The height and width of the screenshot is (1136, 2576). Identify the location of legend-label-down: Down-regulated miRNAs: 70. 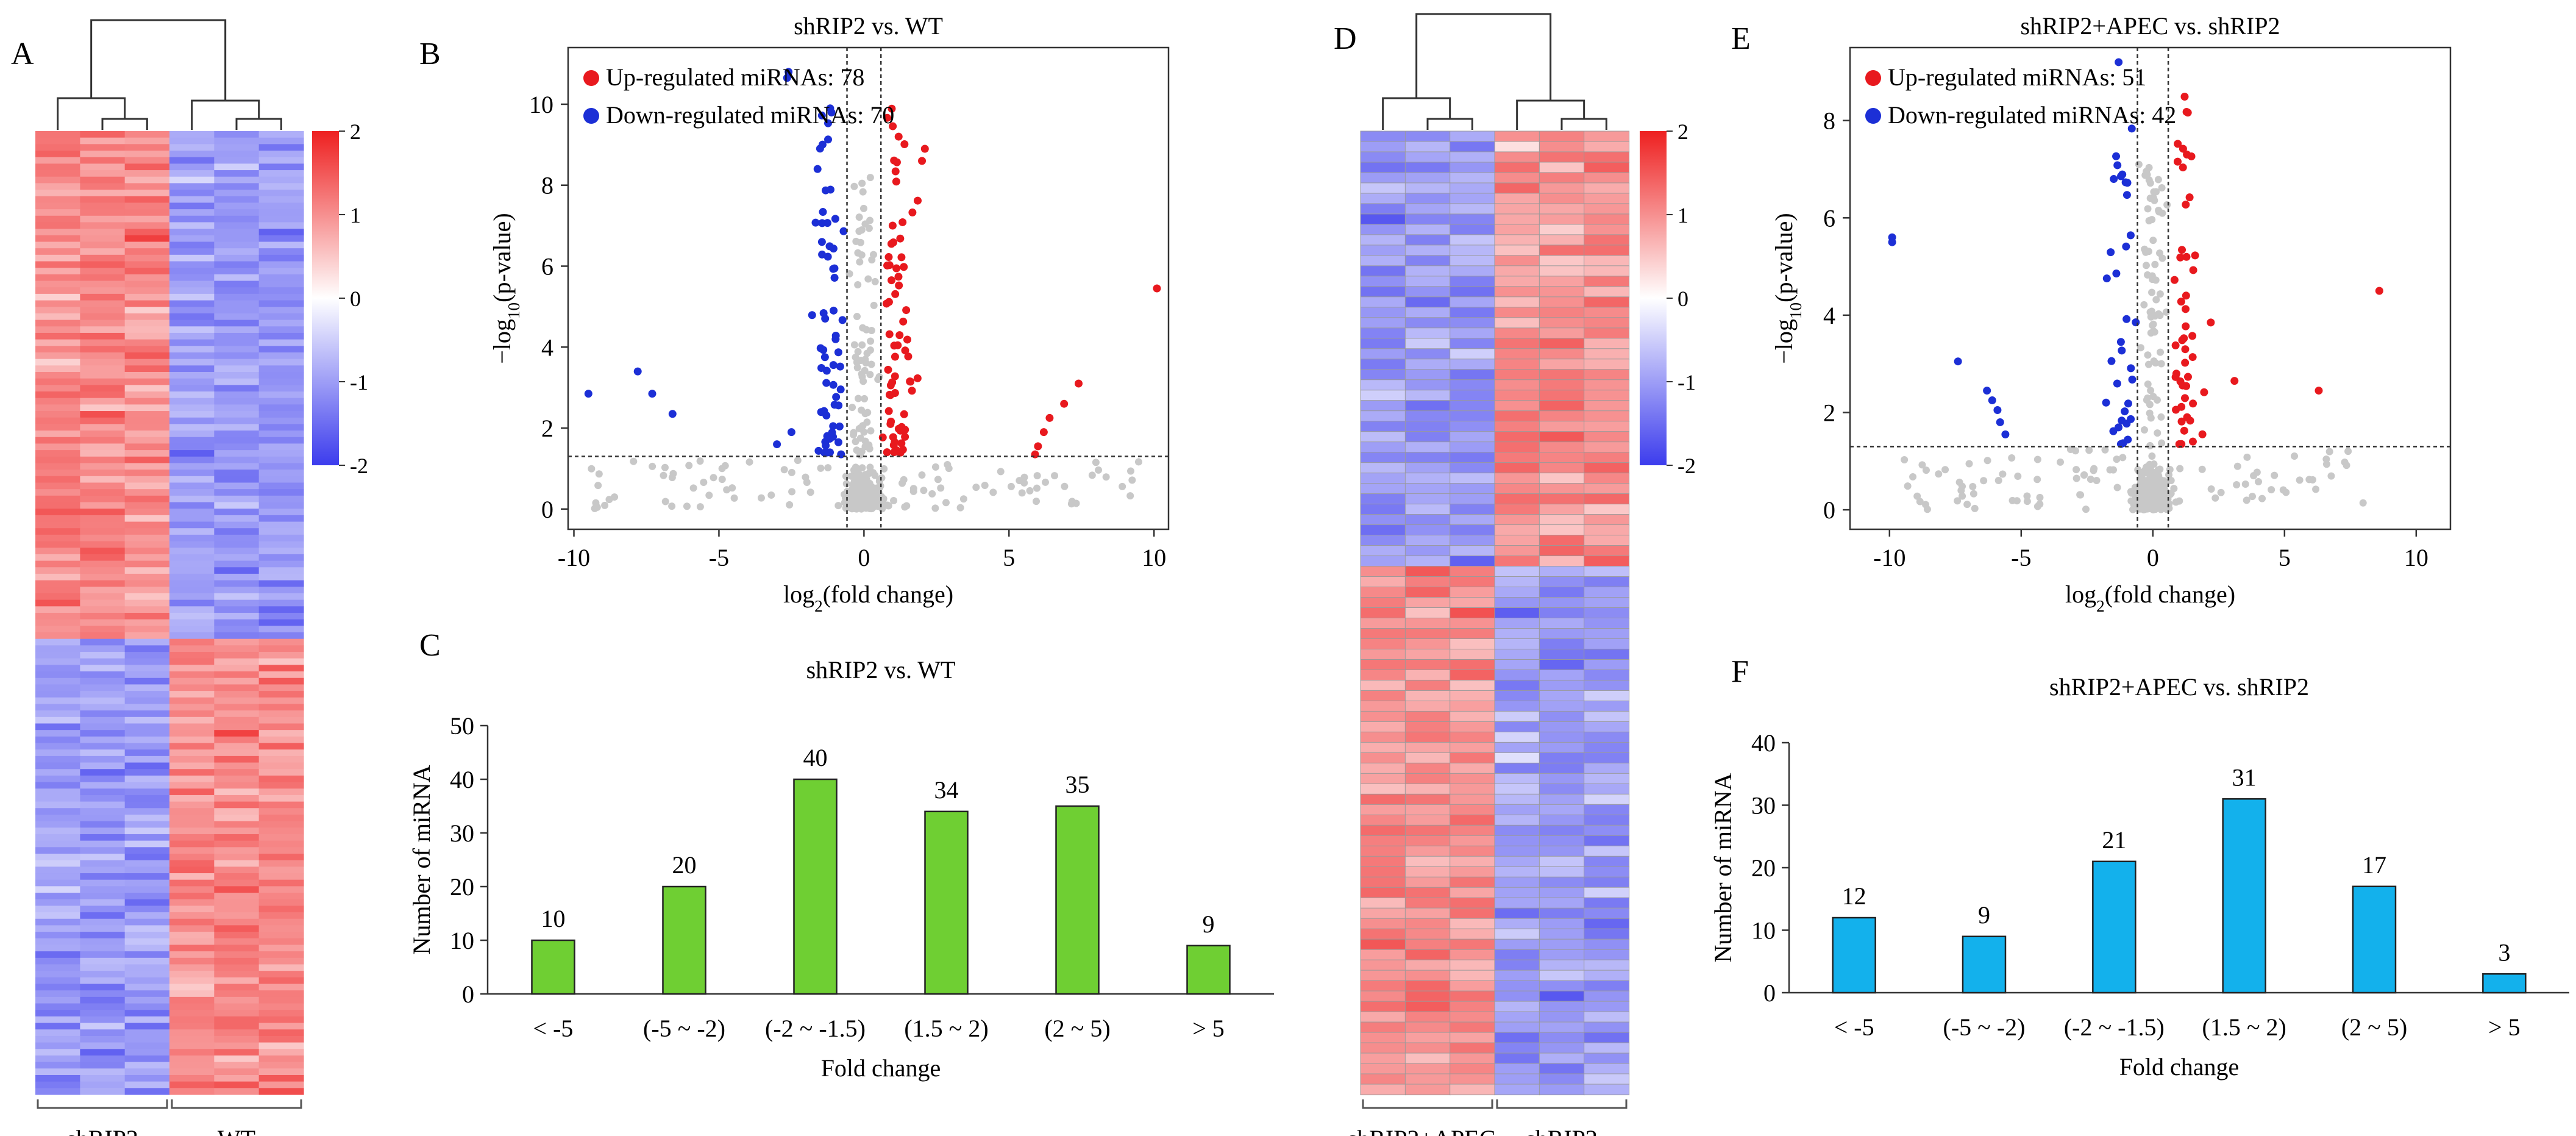
(750, 115).